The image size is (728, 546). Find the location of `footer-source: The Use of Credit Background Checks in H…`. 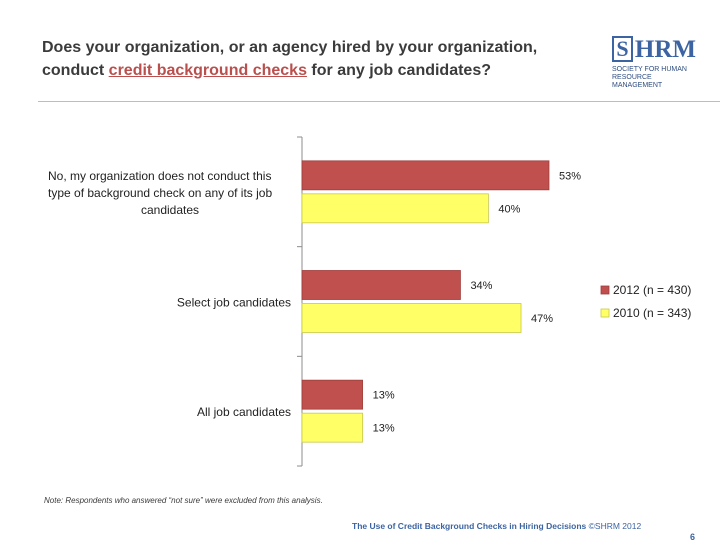

footer-source: The Use of Credit Background Checks in H… is located at coordinates (496, 526).